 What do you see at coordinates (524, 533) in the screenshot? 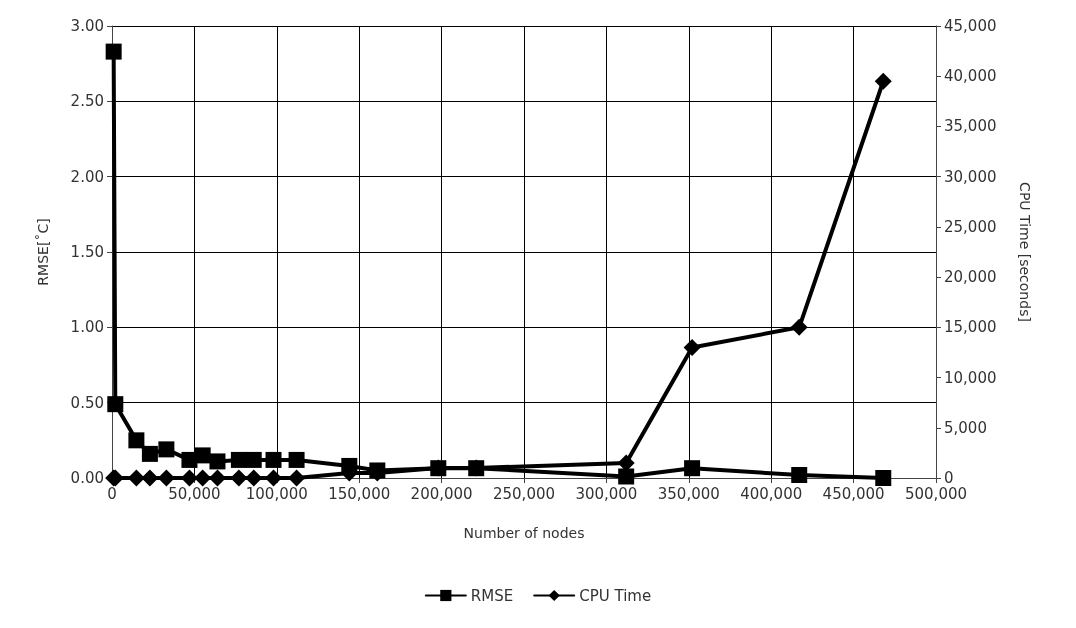
I see `x-axis-title: Number of nodes` at bounding box center [524, 533].